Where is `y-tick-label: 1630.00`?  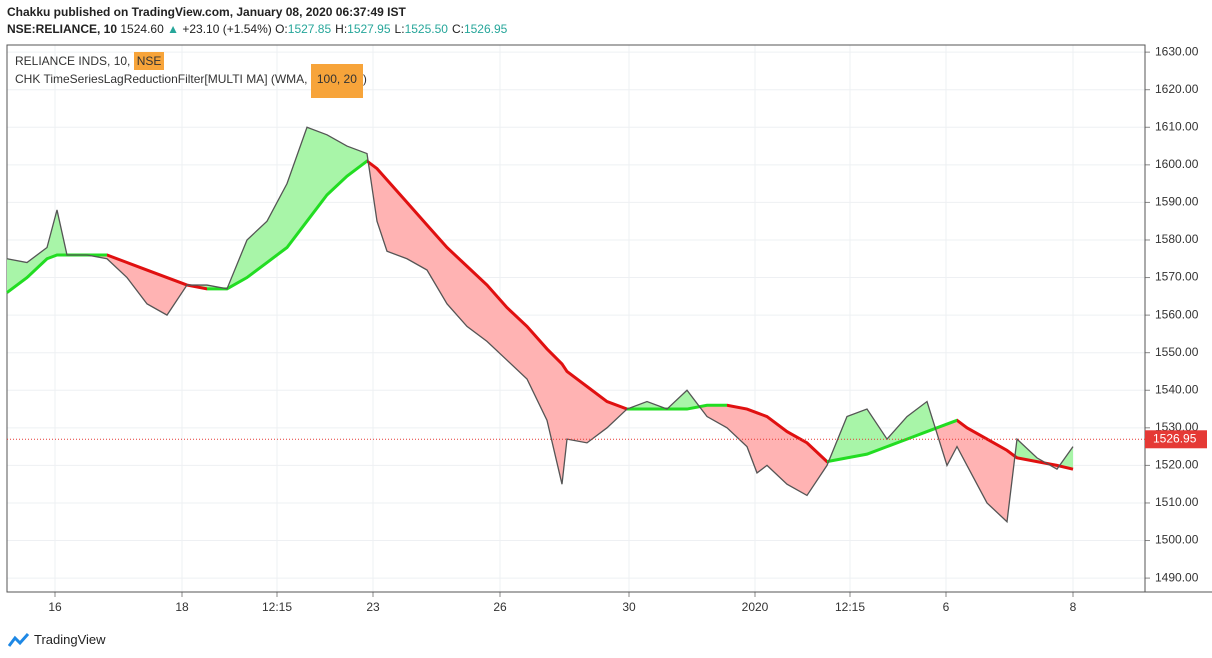
y-tick-label: 1630.00 is located at coordinates (1177, 51).